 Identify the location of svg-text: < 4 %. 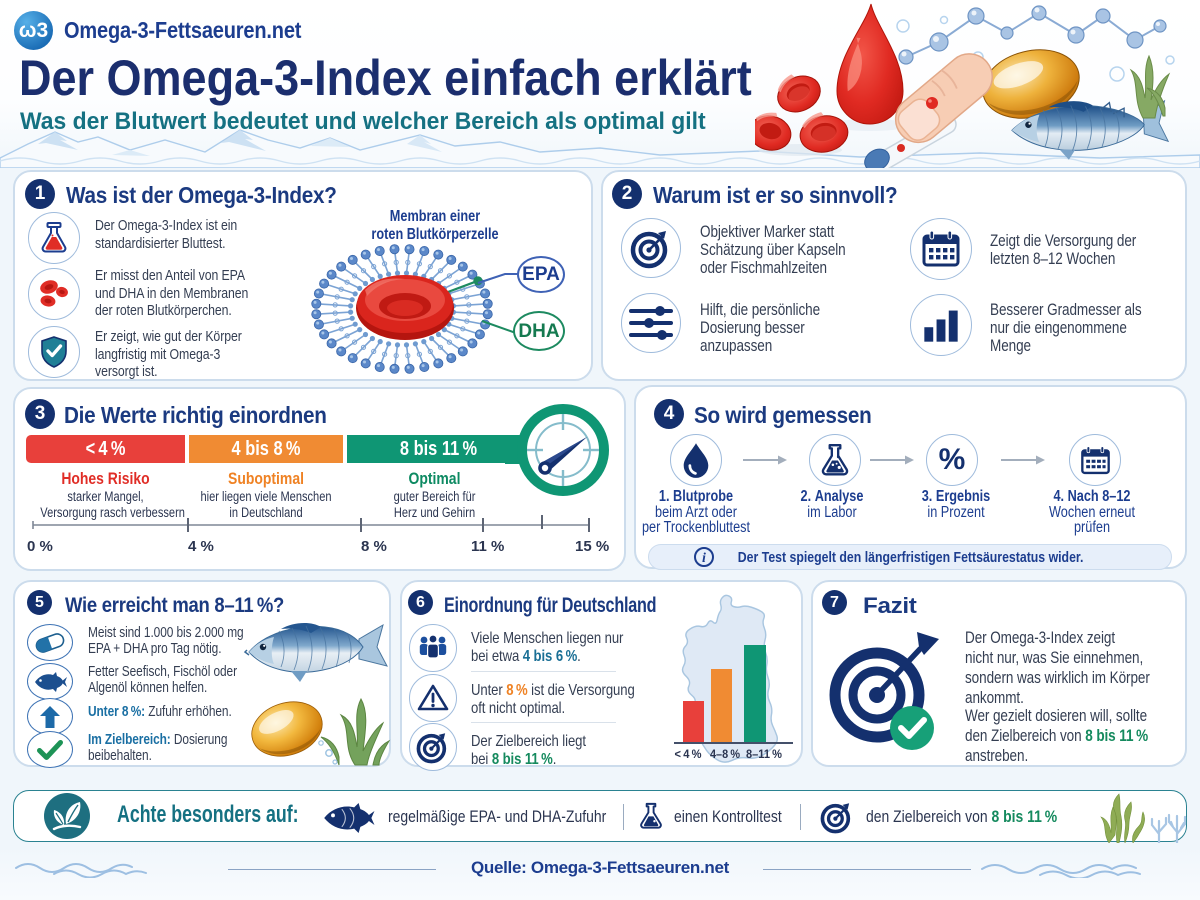
(688, 755).